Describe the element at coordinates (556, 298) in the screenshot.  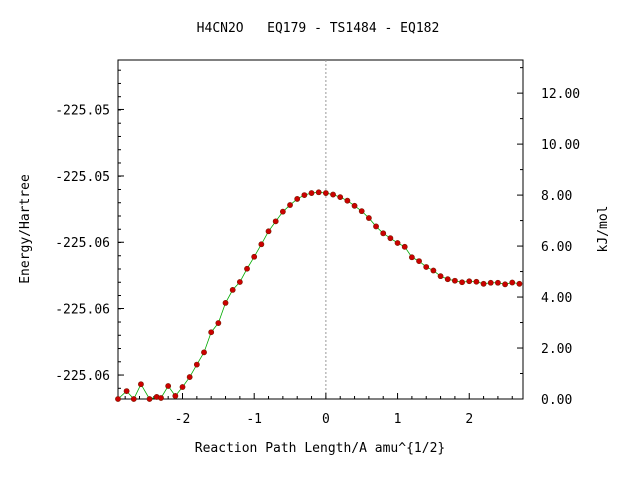
I see `right-tick-label: 4.00` at that location.